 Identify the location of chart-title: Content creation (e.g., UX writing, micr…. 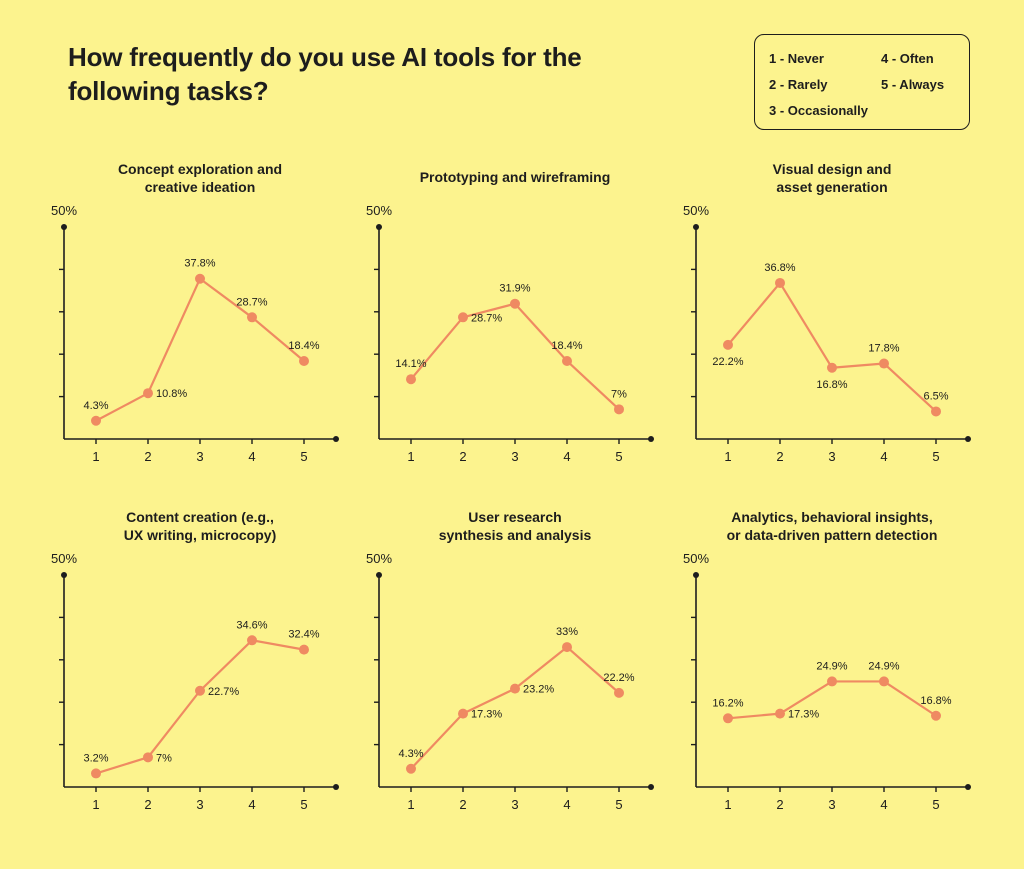
(200, 526).